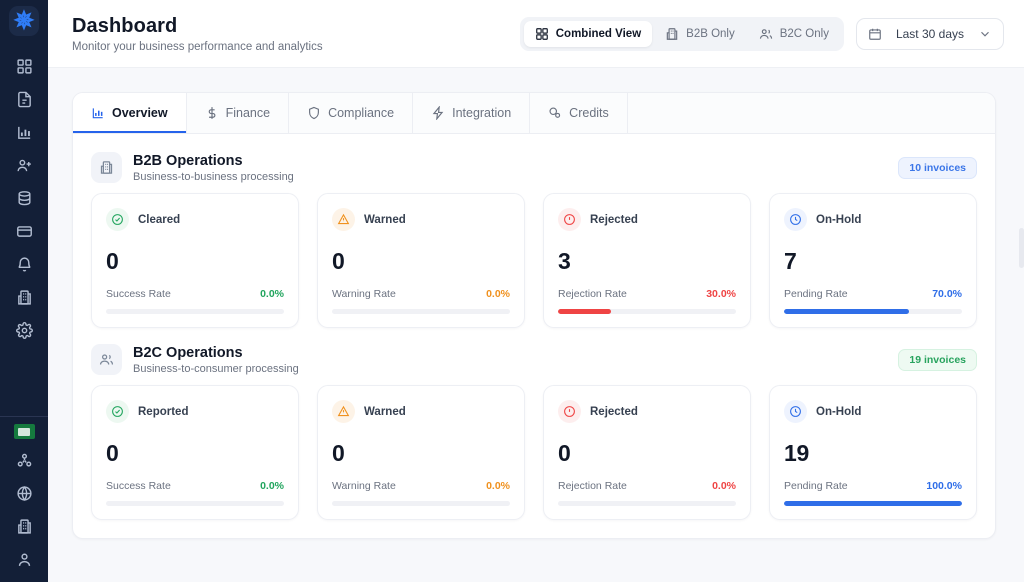  Describe the element at coordinates (589, 113) in the screenshot. I see `tab-credits-label: Credits` at that location.